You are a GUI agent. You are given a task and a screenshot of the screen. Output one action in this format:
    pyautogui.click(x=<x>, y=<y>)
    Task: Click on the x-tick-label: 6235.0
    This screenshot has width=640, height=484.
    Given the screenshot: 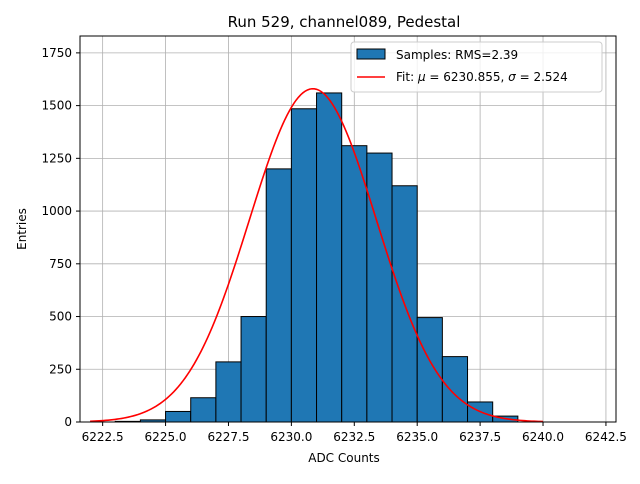 What is the action you would take?
    pyautogui.click(x=417, y=437)
    